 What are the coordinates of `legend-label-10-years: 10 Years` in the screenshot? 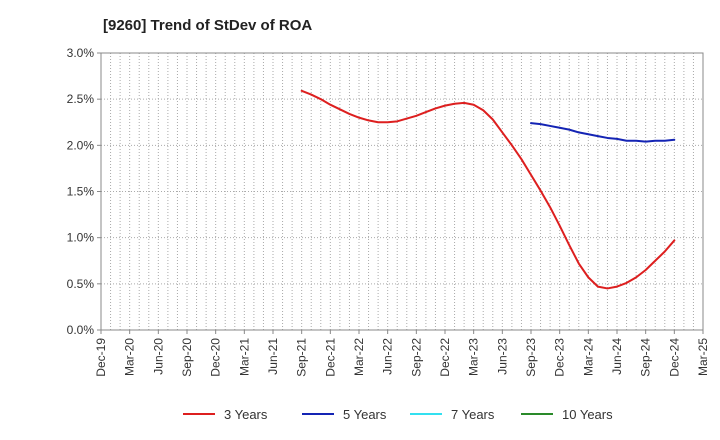 It's located at (587, 414).